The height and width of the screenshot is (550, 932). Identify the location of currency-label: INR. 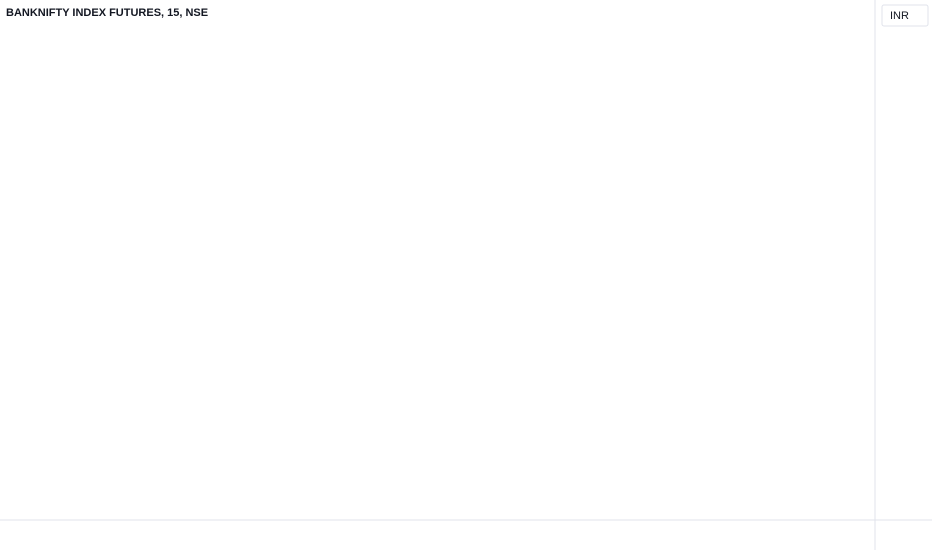
(899, 16).